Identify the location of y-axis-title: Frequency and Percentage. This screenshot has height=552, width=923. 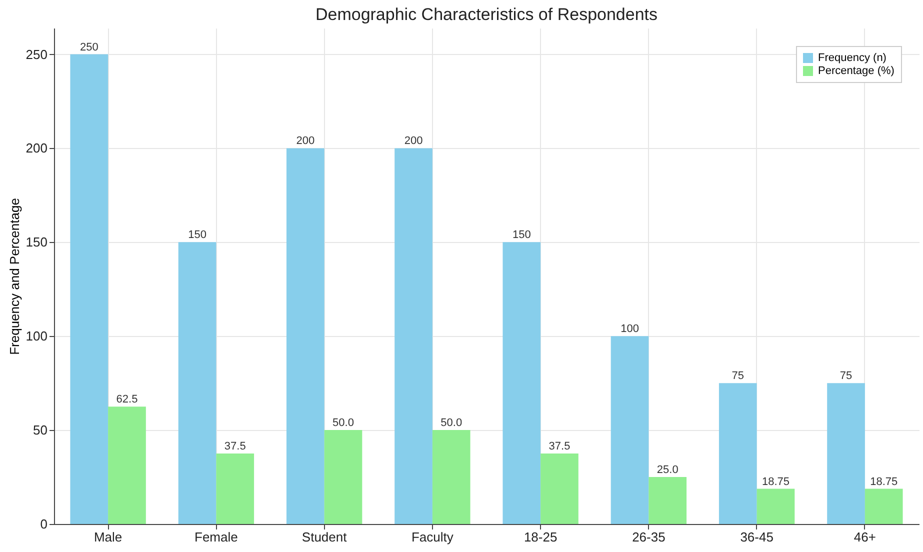
(14, 276).